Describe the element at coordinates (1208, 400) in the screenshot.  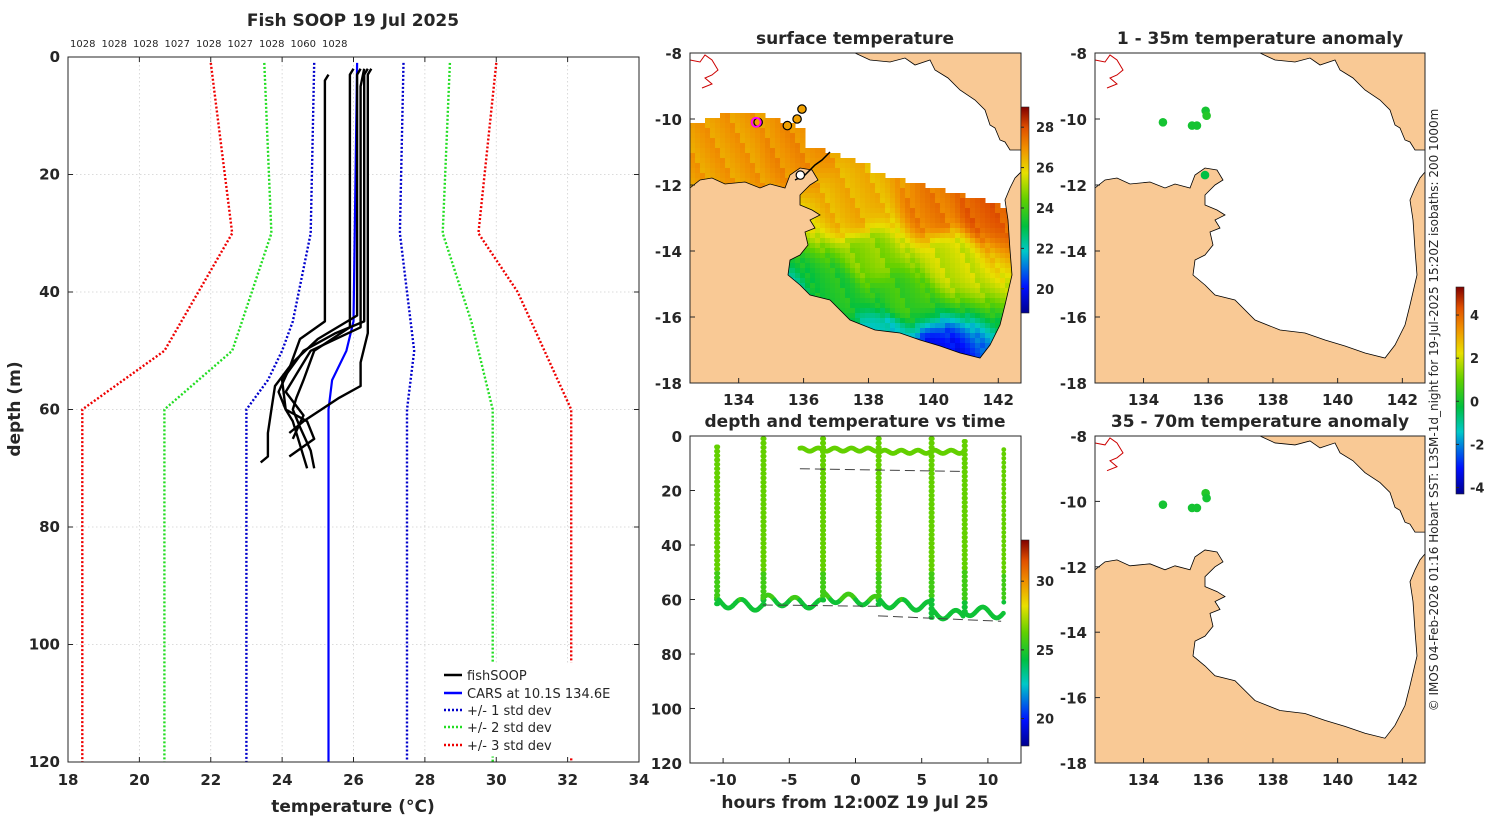
I see `anomaly-shallow-xtick-label: 136` at that location.